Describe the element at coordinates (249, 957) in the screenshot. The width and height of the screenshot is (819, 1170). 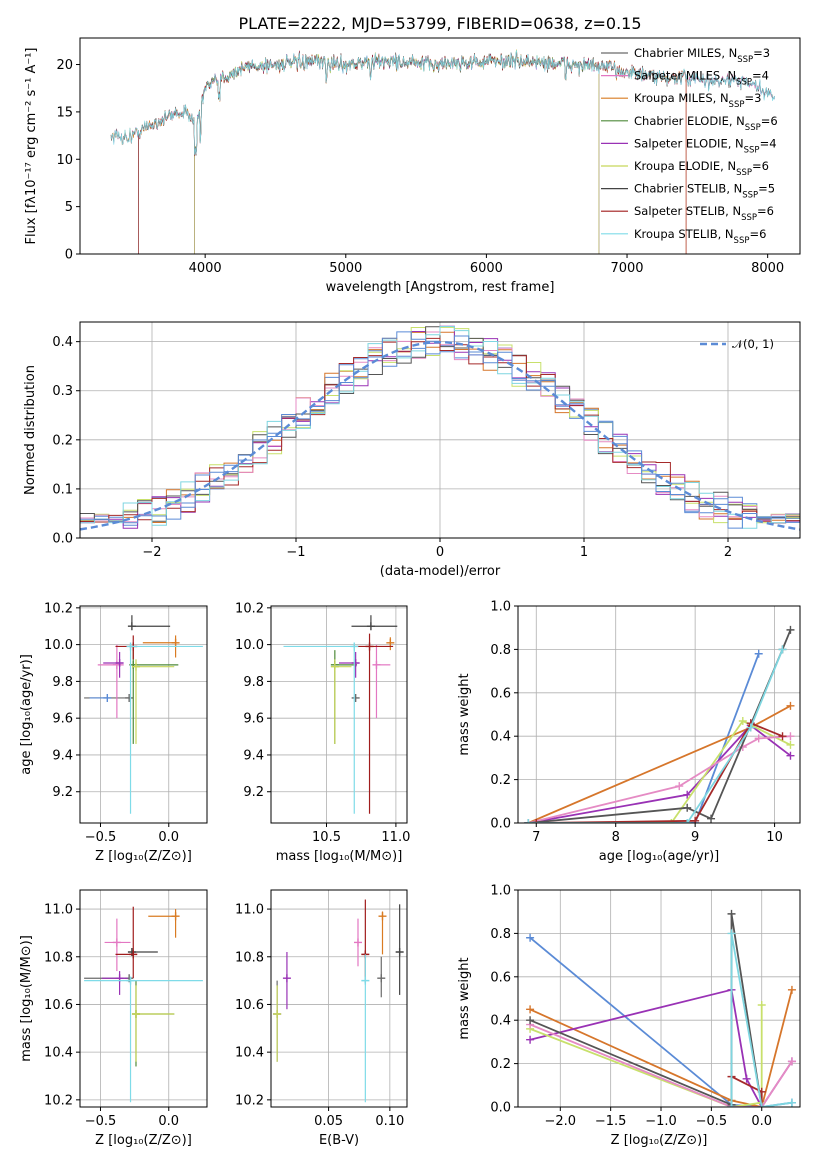
I see `y-tick-label: 10.8` at that location.